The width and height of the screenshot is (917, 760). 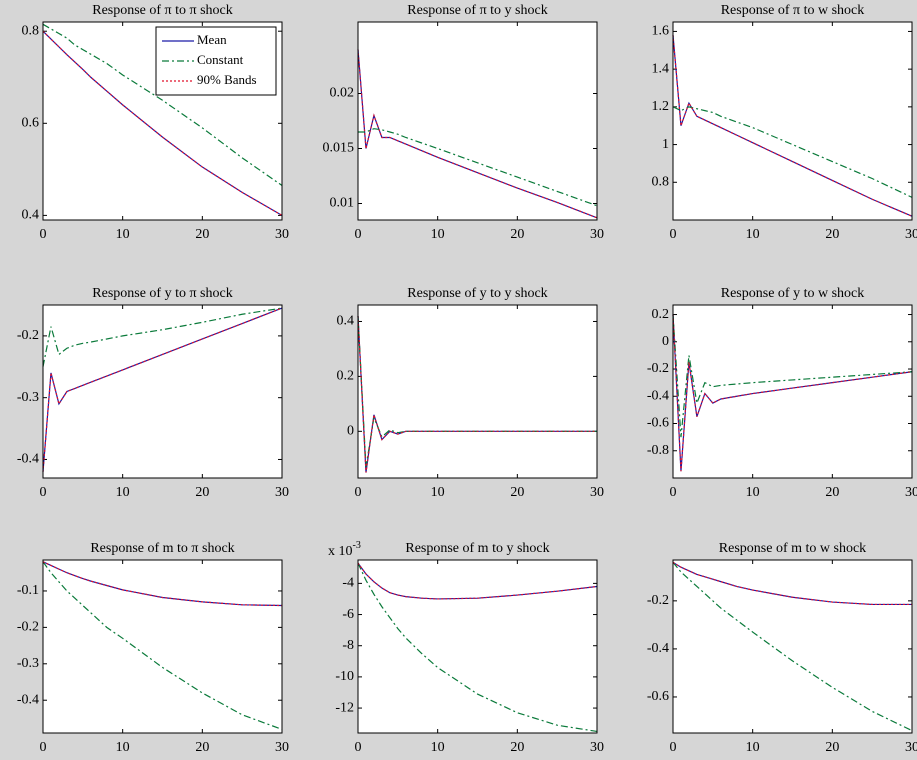 I want to click on subplot-title: Response of m to y shock, so click(x=477, y=548).